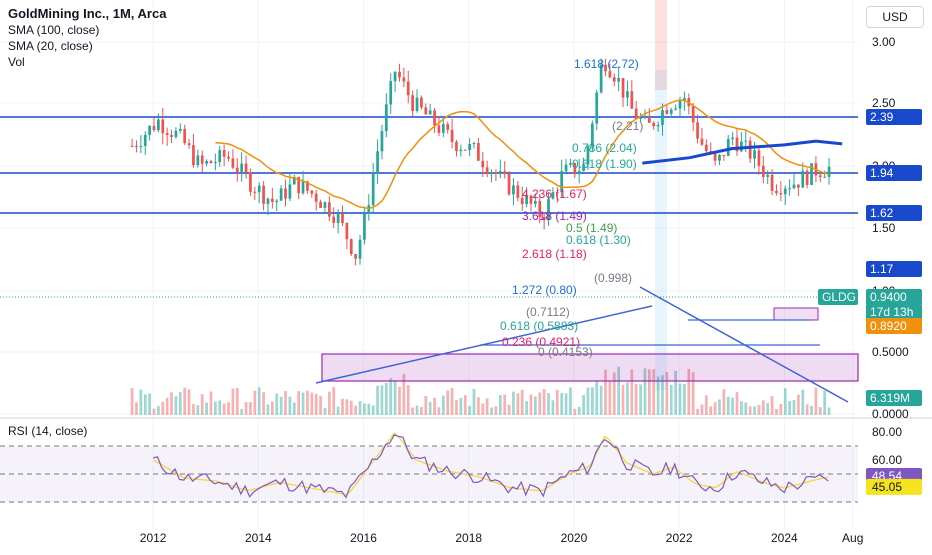 Image resolution: width=932 pixels, height=555 pixels. Describe the element at coordinates (502, 538) in the screenshot. I see `time-axis: 2012 2014 2016 2018 2020 2022 2024 Aug` at that location.